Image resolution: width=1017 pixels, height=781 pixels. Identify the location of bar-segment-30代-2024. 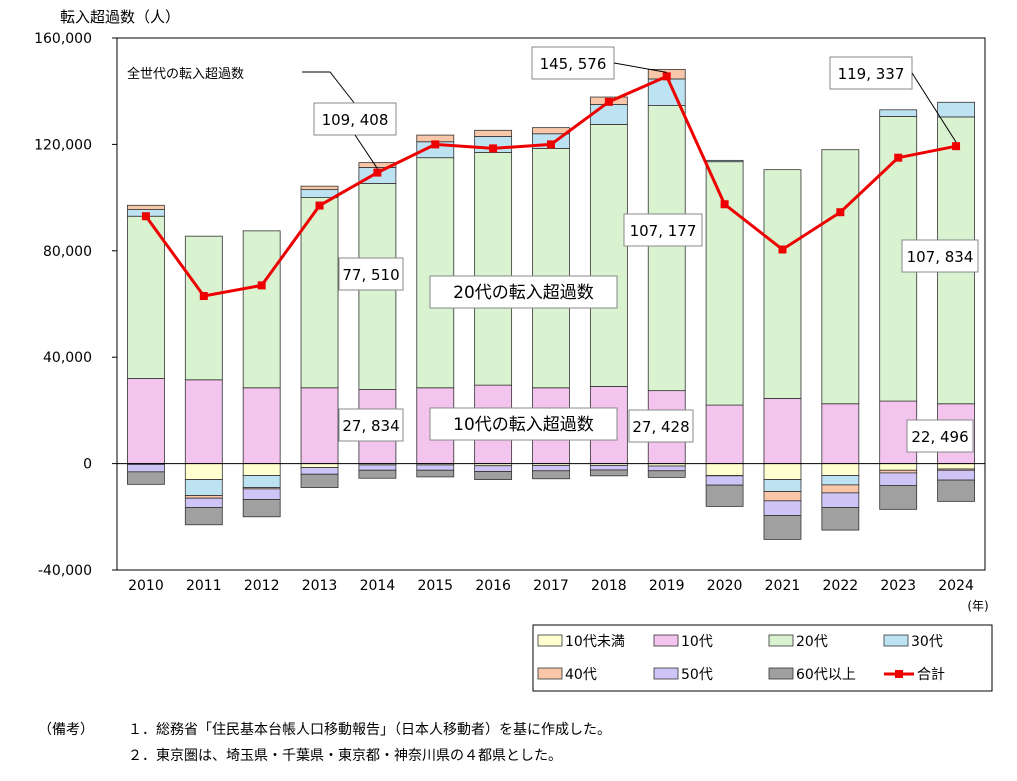
(956, 109).